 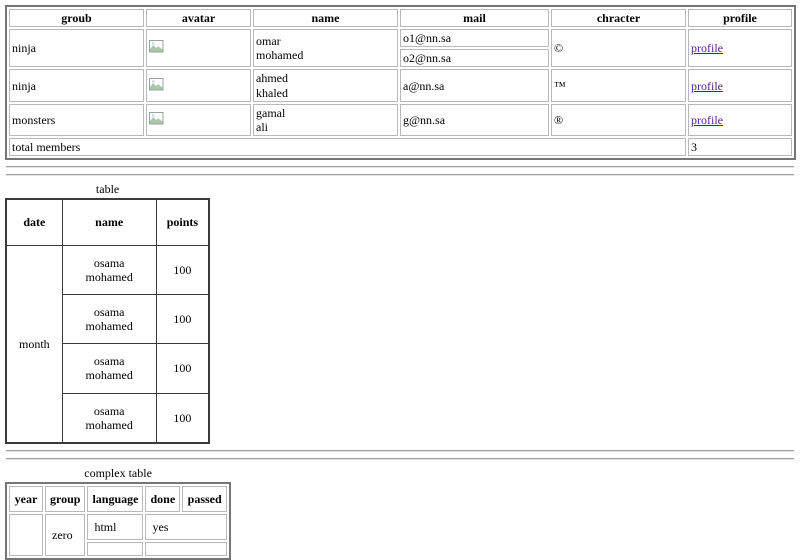 I want to click on points-row: month osama mohamed 100, so click(x=107, y=344).